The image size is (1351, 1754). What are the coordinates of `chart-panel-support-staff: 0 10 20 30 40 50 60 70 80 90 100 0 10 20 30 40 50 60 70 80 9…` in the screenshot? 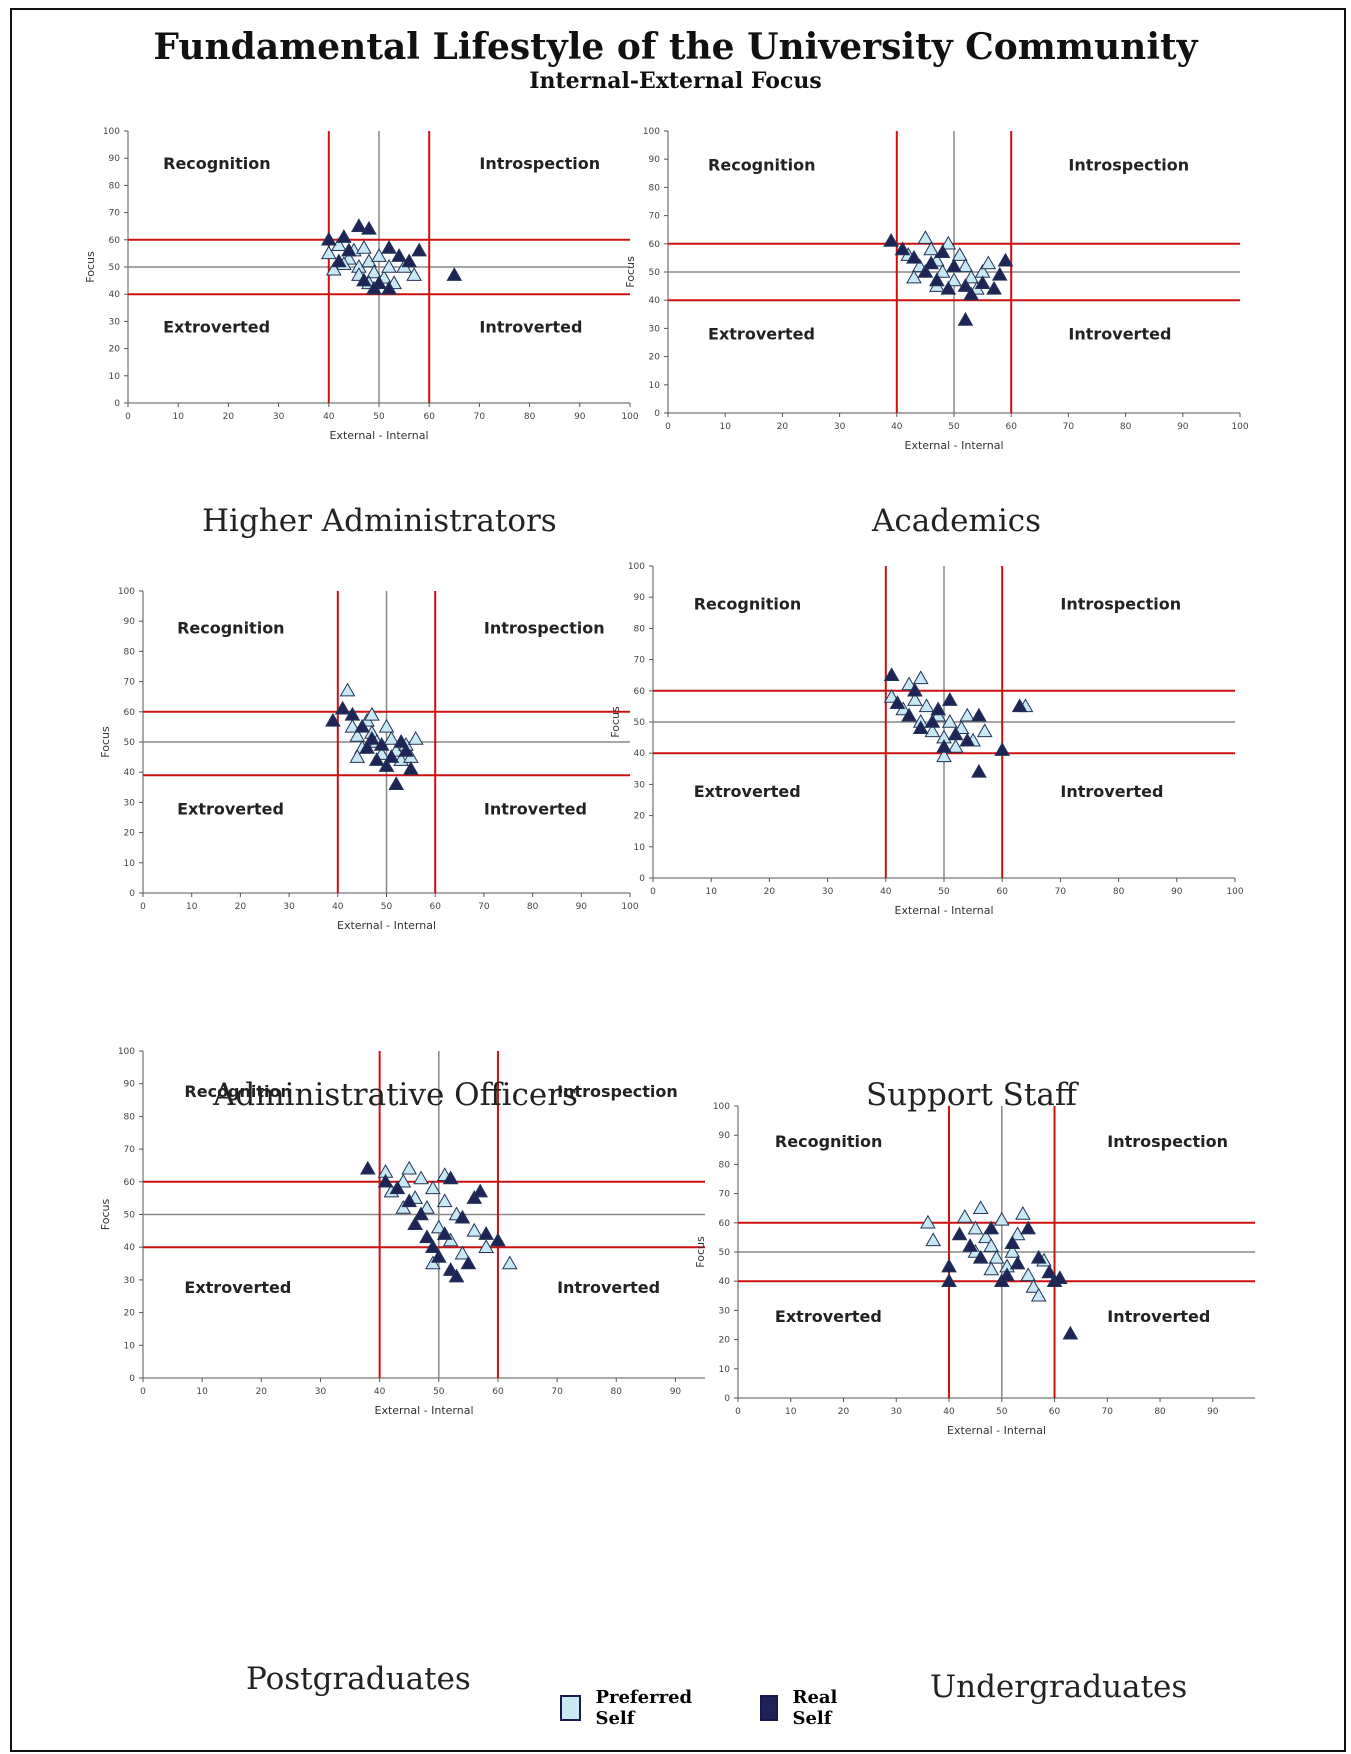 It's located at (925, 740).